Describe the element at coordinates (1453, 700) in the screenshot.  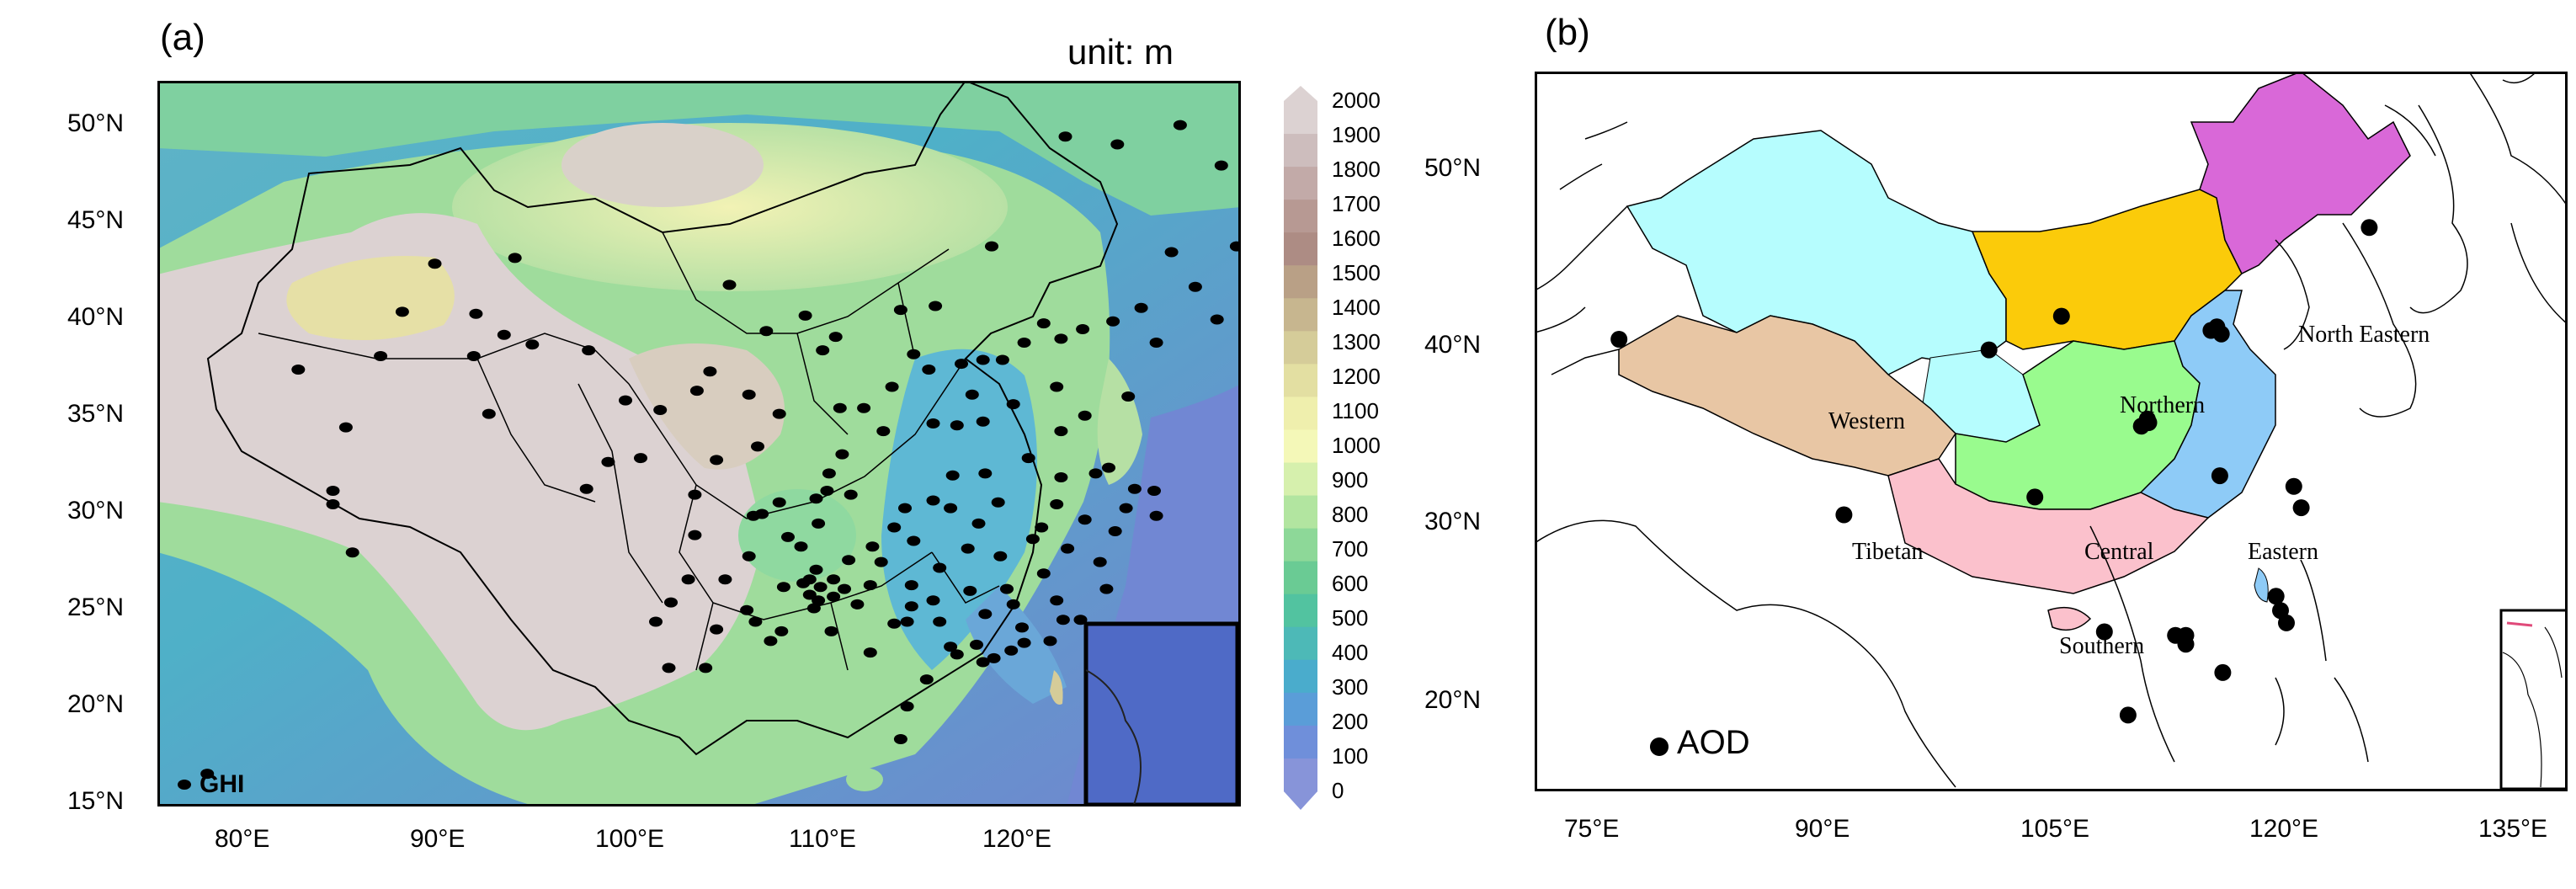
I see `panel-b-lat-tick-20: 20°N` at that location.